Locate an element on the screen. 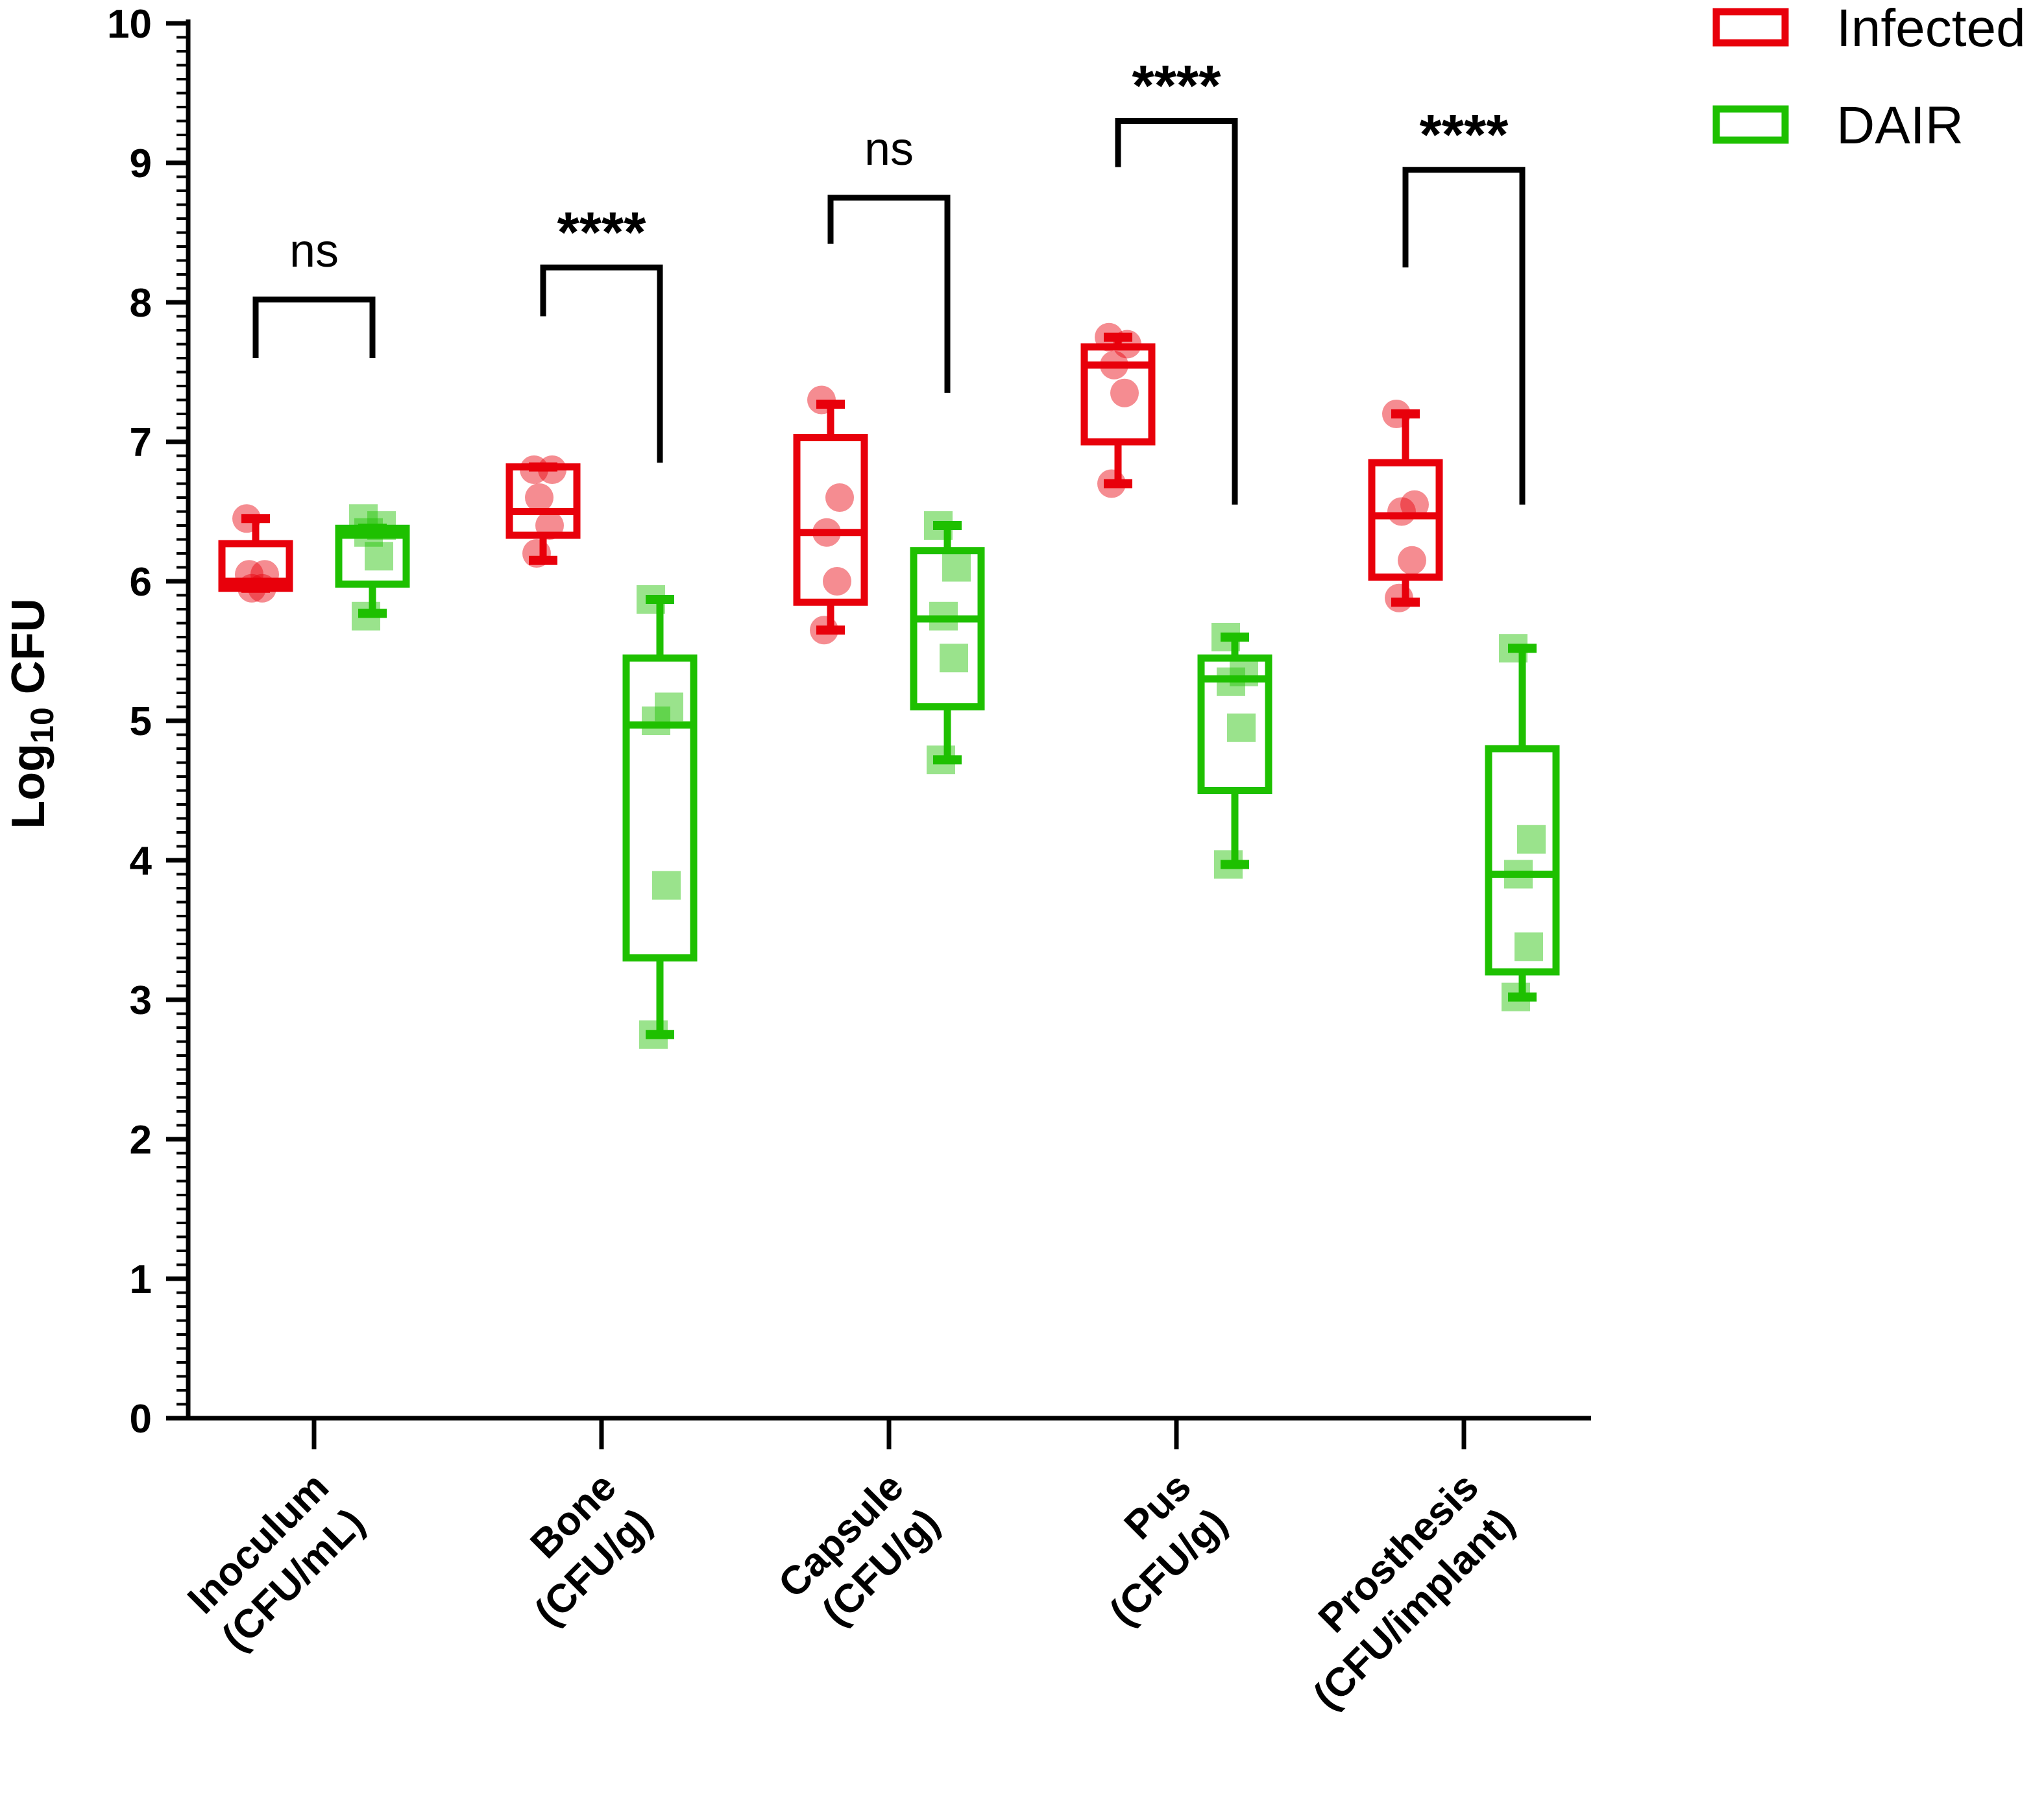  x-tick-label: Bone(CFU/g) is located at coordinates (591, 1549).